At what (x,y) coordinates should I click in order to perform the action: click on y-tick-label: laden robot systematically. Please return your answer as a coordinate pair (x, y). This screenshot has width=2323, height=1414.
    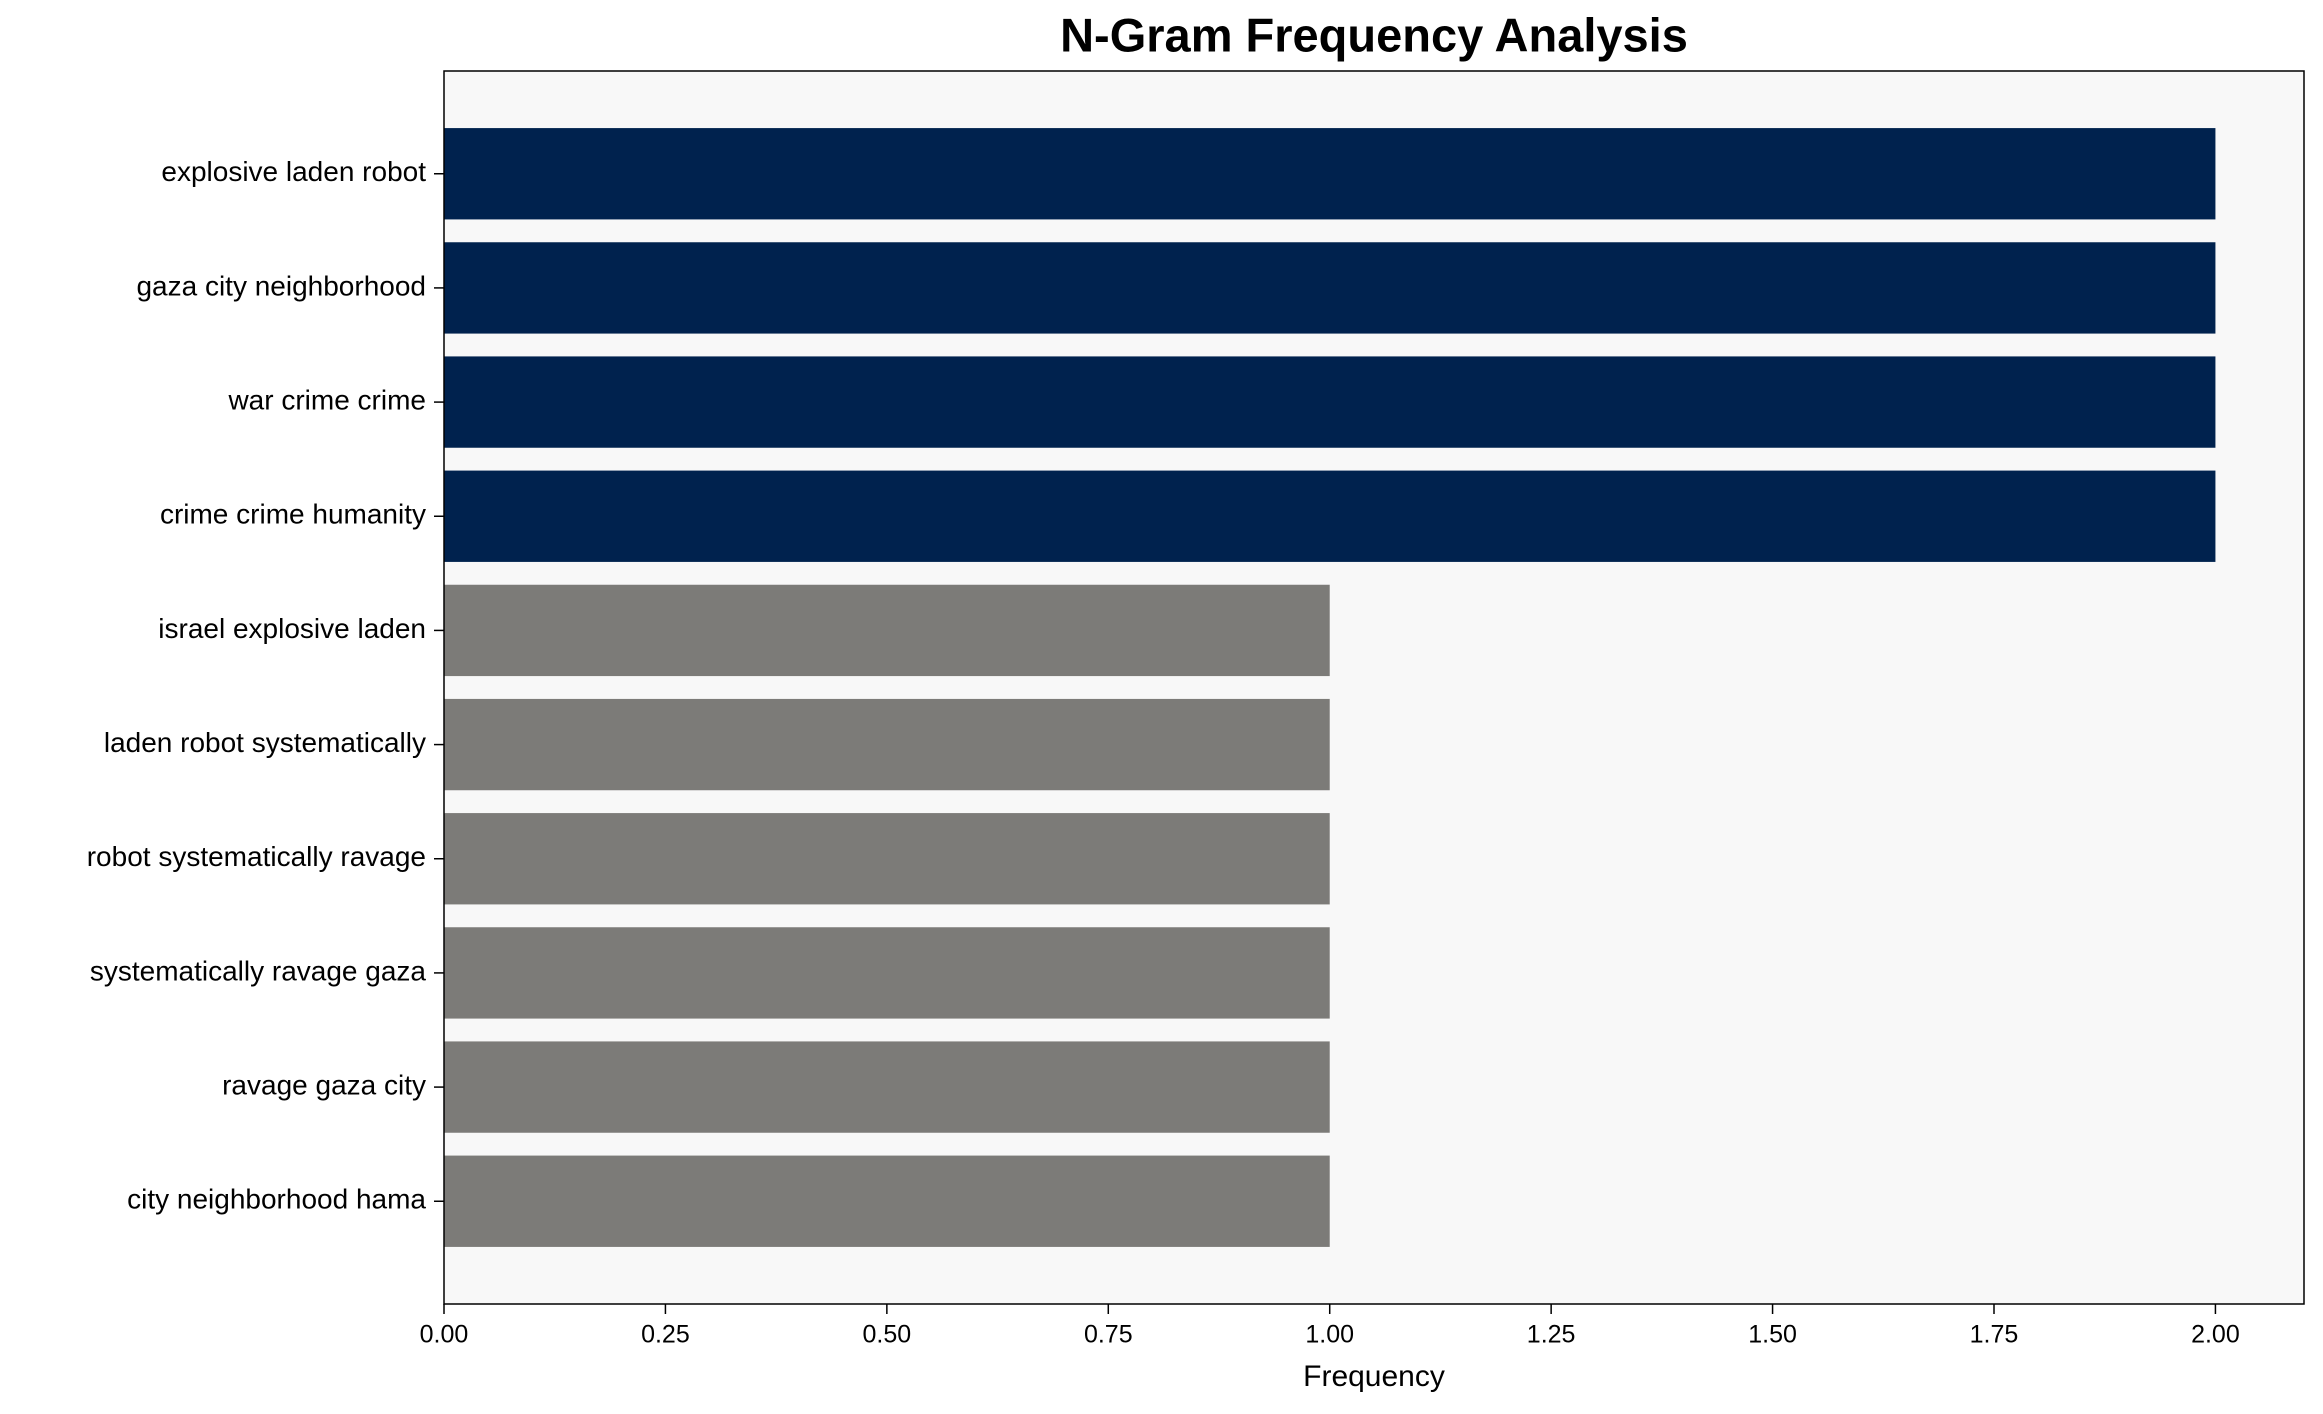
    Looking at the image, I should click on (265, 742).